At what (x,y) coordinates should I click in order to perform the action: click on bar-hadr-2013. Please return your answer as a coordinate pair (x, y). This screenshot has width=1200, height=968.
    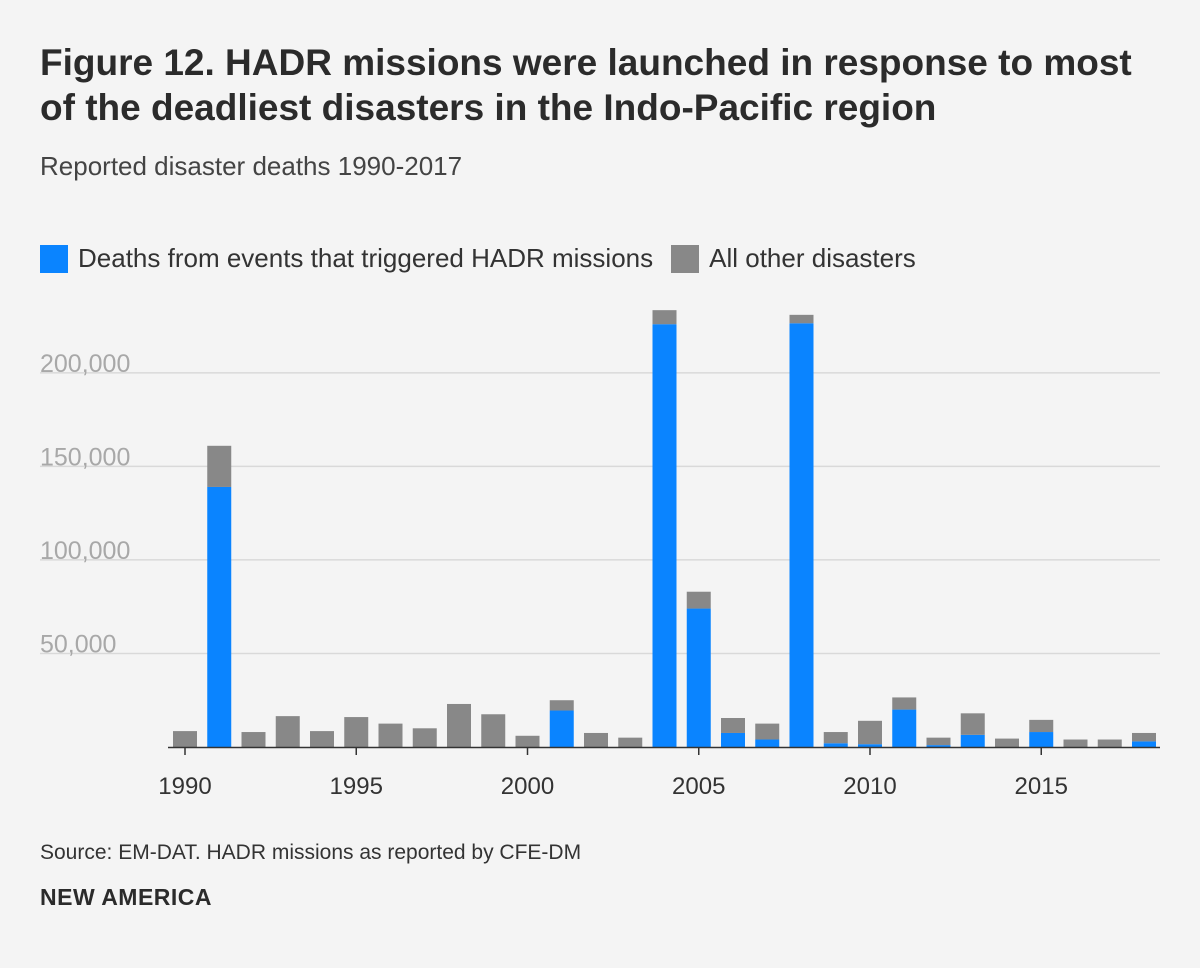
    Looking at the image, I should click on (972, 740).